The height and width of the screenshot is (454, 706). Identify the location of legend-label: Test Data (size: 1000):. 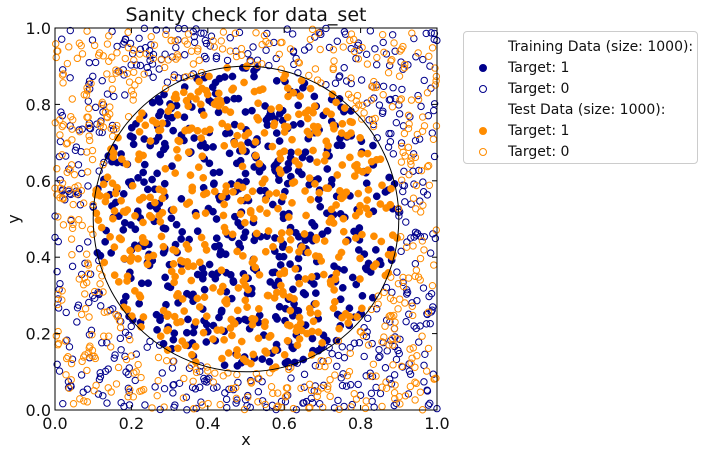
(587, 110).